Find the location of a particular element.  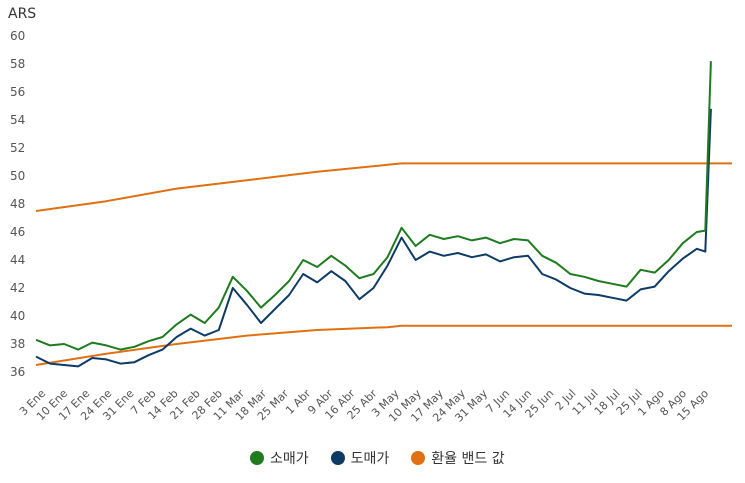

legend-dot-wholesale is located at coordinates (337, 458).